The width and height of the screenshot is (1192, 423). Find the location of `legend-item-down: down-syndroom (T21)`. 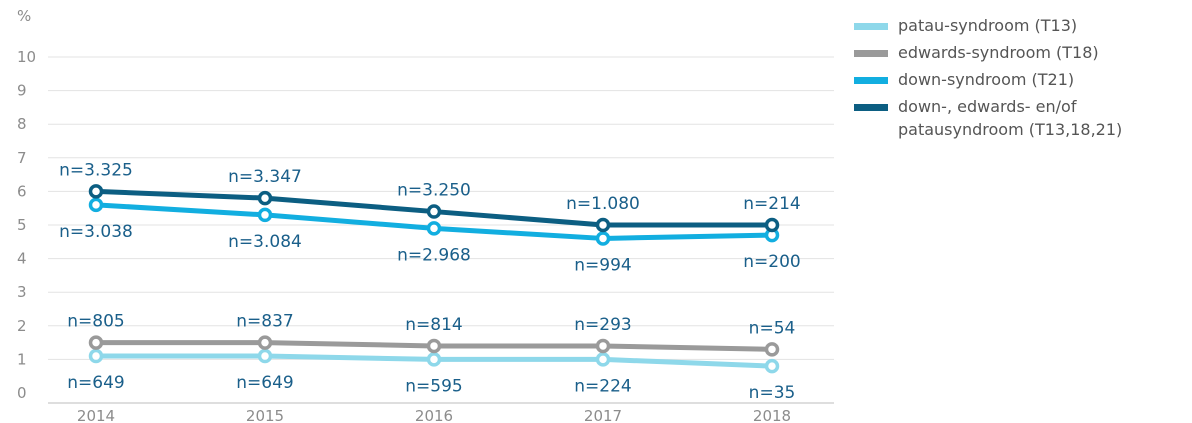

legend-item-down: down-syndroom (T21) is located at coordinates (1022, 79).